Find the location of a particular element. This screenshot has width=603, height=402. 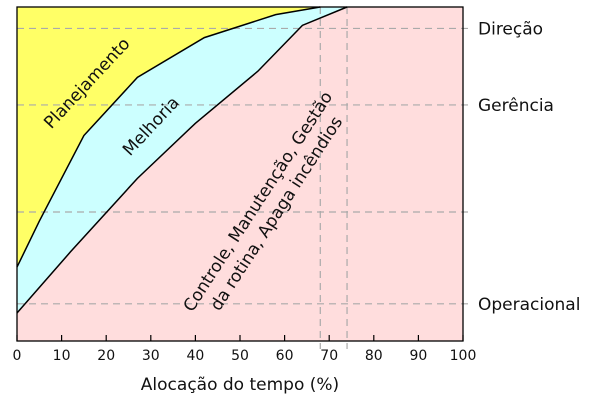

level-label-0: Direção is located at coordinates (510, 29).